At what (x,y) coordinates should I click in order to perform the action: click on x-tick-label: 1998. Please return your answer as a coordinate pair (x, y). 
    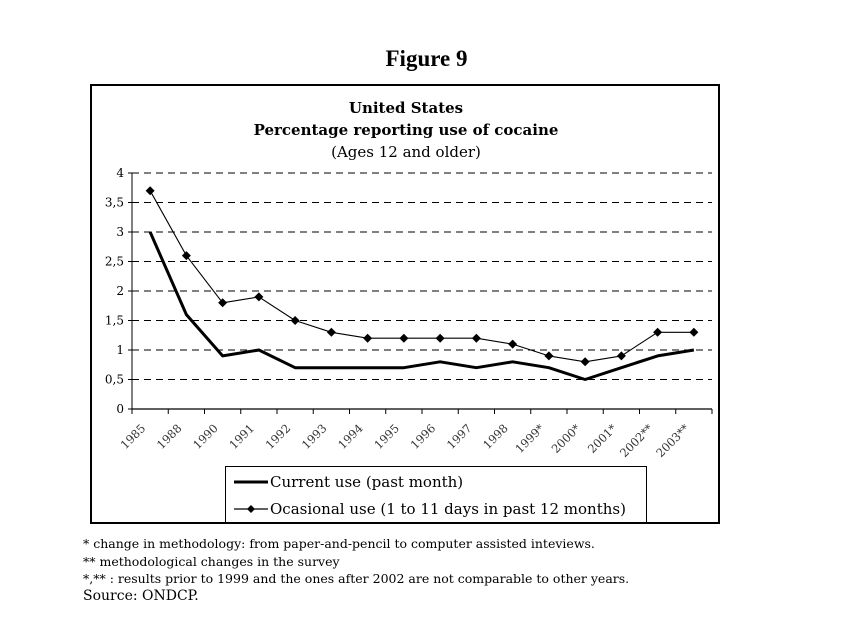
    Looking at the image, I should click on (495, 436).